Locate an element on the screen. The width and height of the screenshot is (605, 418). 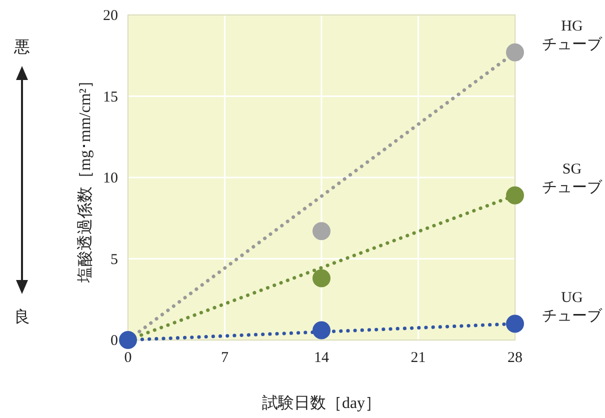
y-tick-label: 15 is located at coordinates (110, 97).